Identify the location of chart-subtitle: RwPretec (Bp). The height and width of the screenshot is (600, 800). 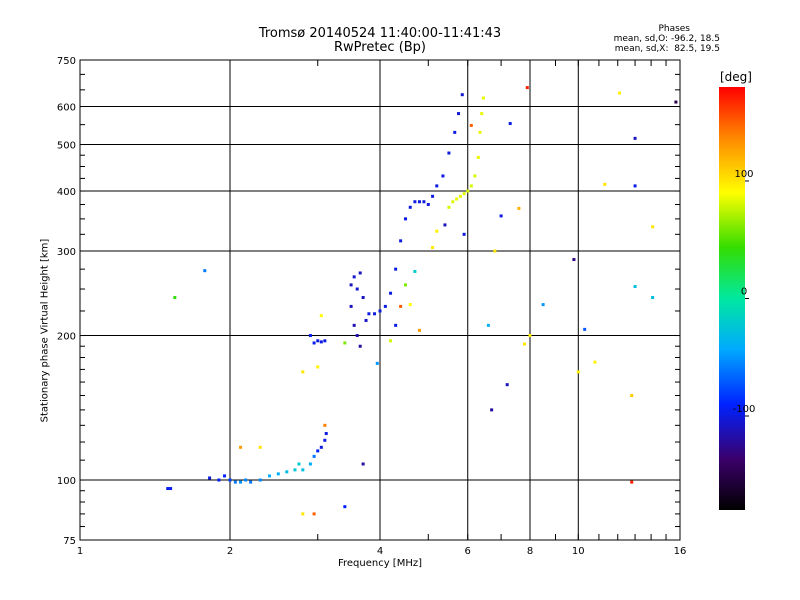
(380, 47).